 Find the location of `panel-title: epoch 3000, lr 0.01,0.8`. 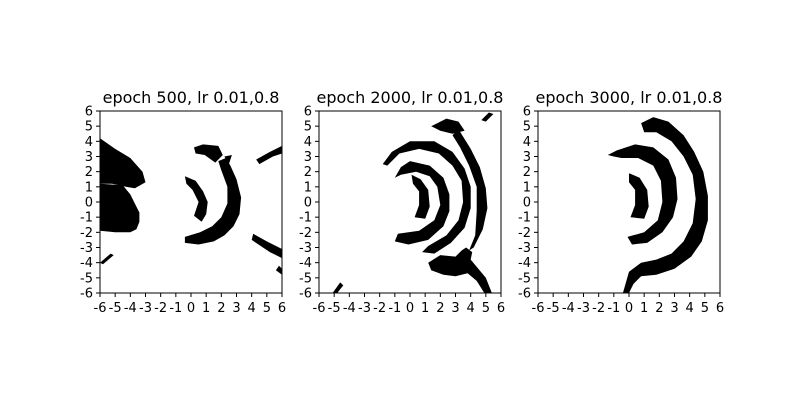

panel-title: epoch 3000, lr 0.01,0.8 is located at coordinates (629, 97).